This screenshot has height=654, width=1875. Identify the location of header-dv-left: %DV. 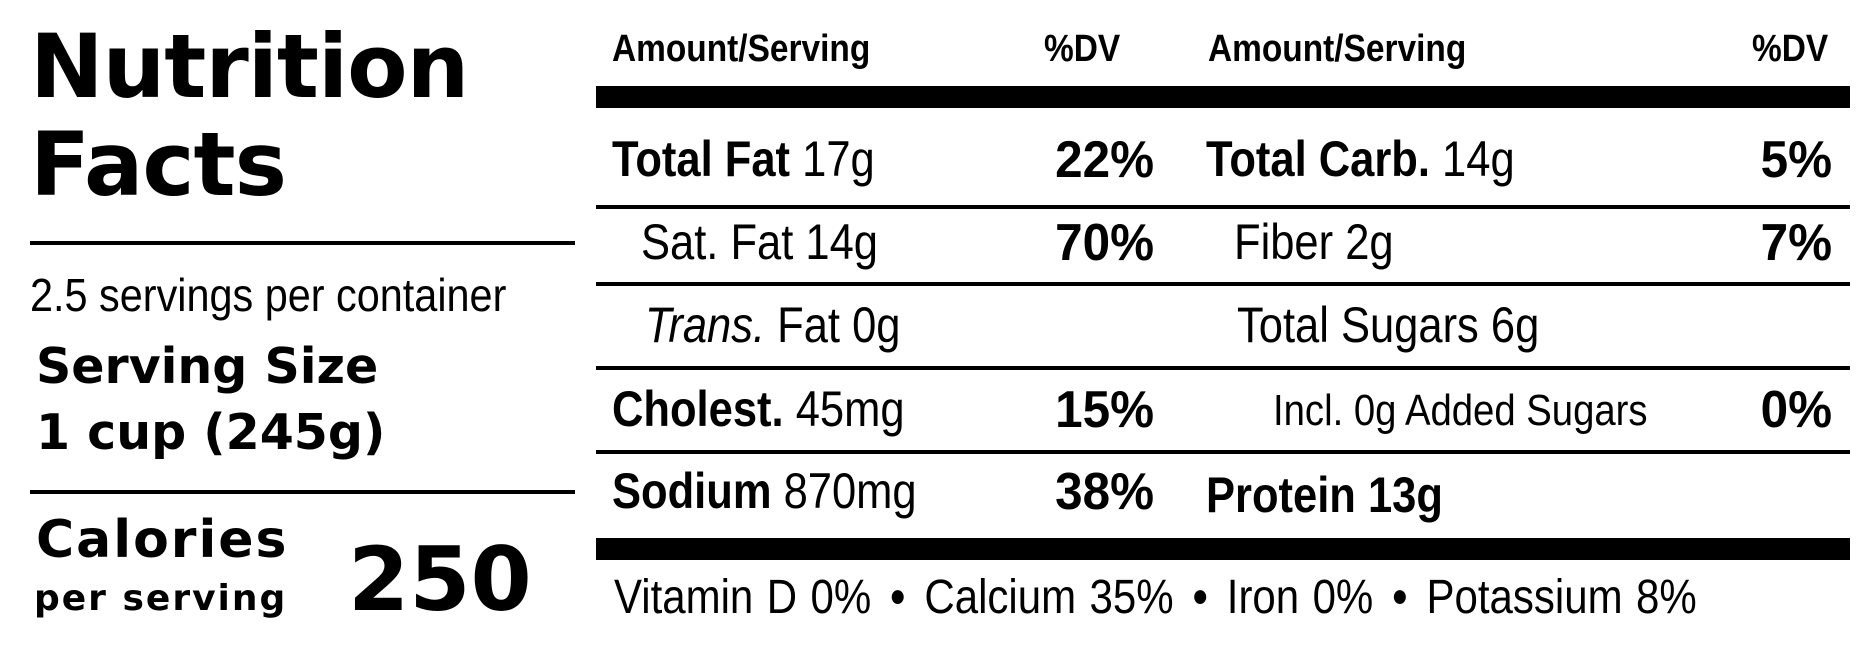
(1082, 49).